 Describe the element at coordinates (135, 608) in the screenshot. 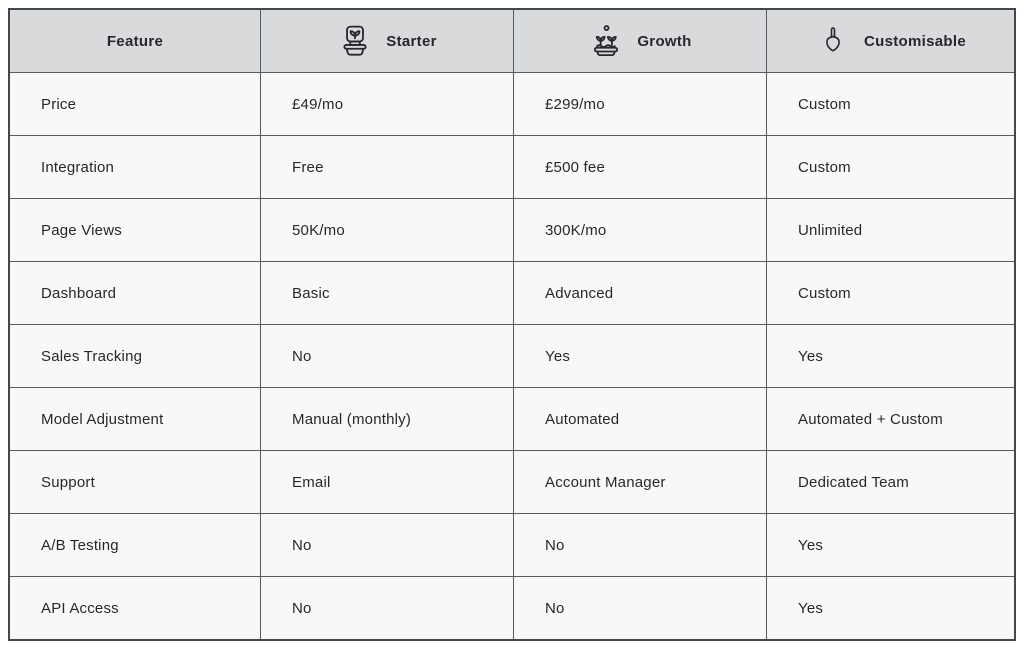

I see `feature-cell: API Access` at that location.